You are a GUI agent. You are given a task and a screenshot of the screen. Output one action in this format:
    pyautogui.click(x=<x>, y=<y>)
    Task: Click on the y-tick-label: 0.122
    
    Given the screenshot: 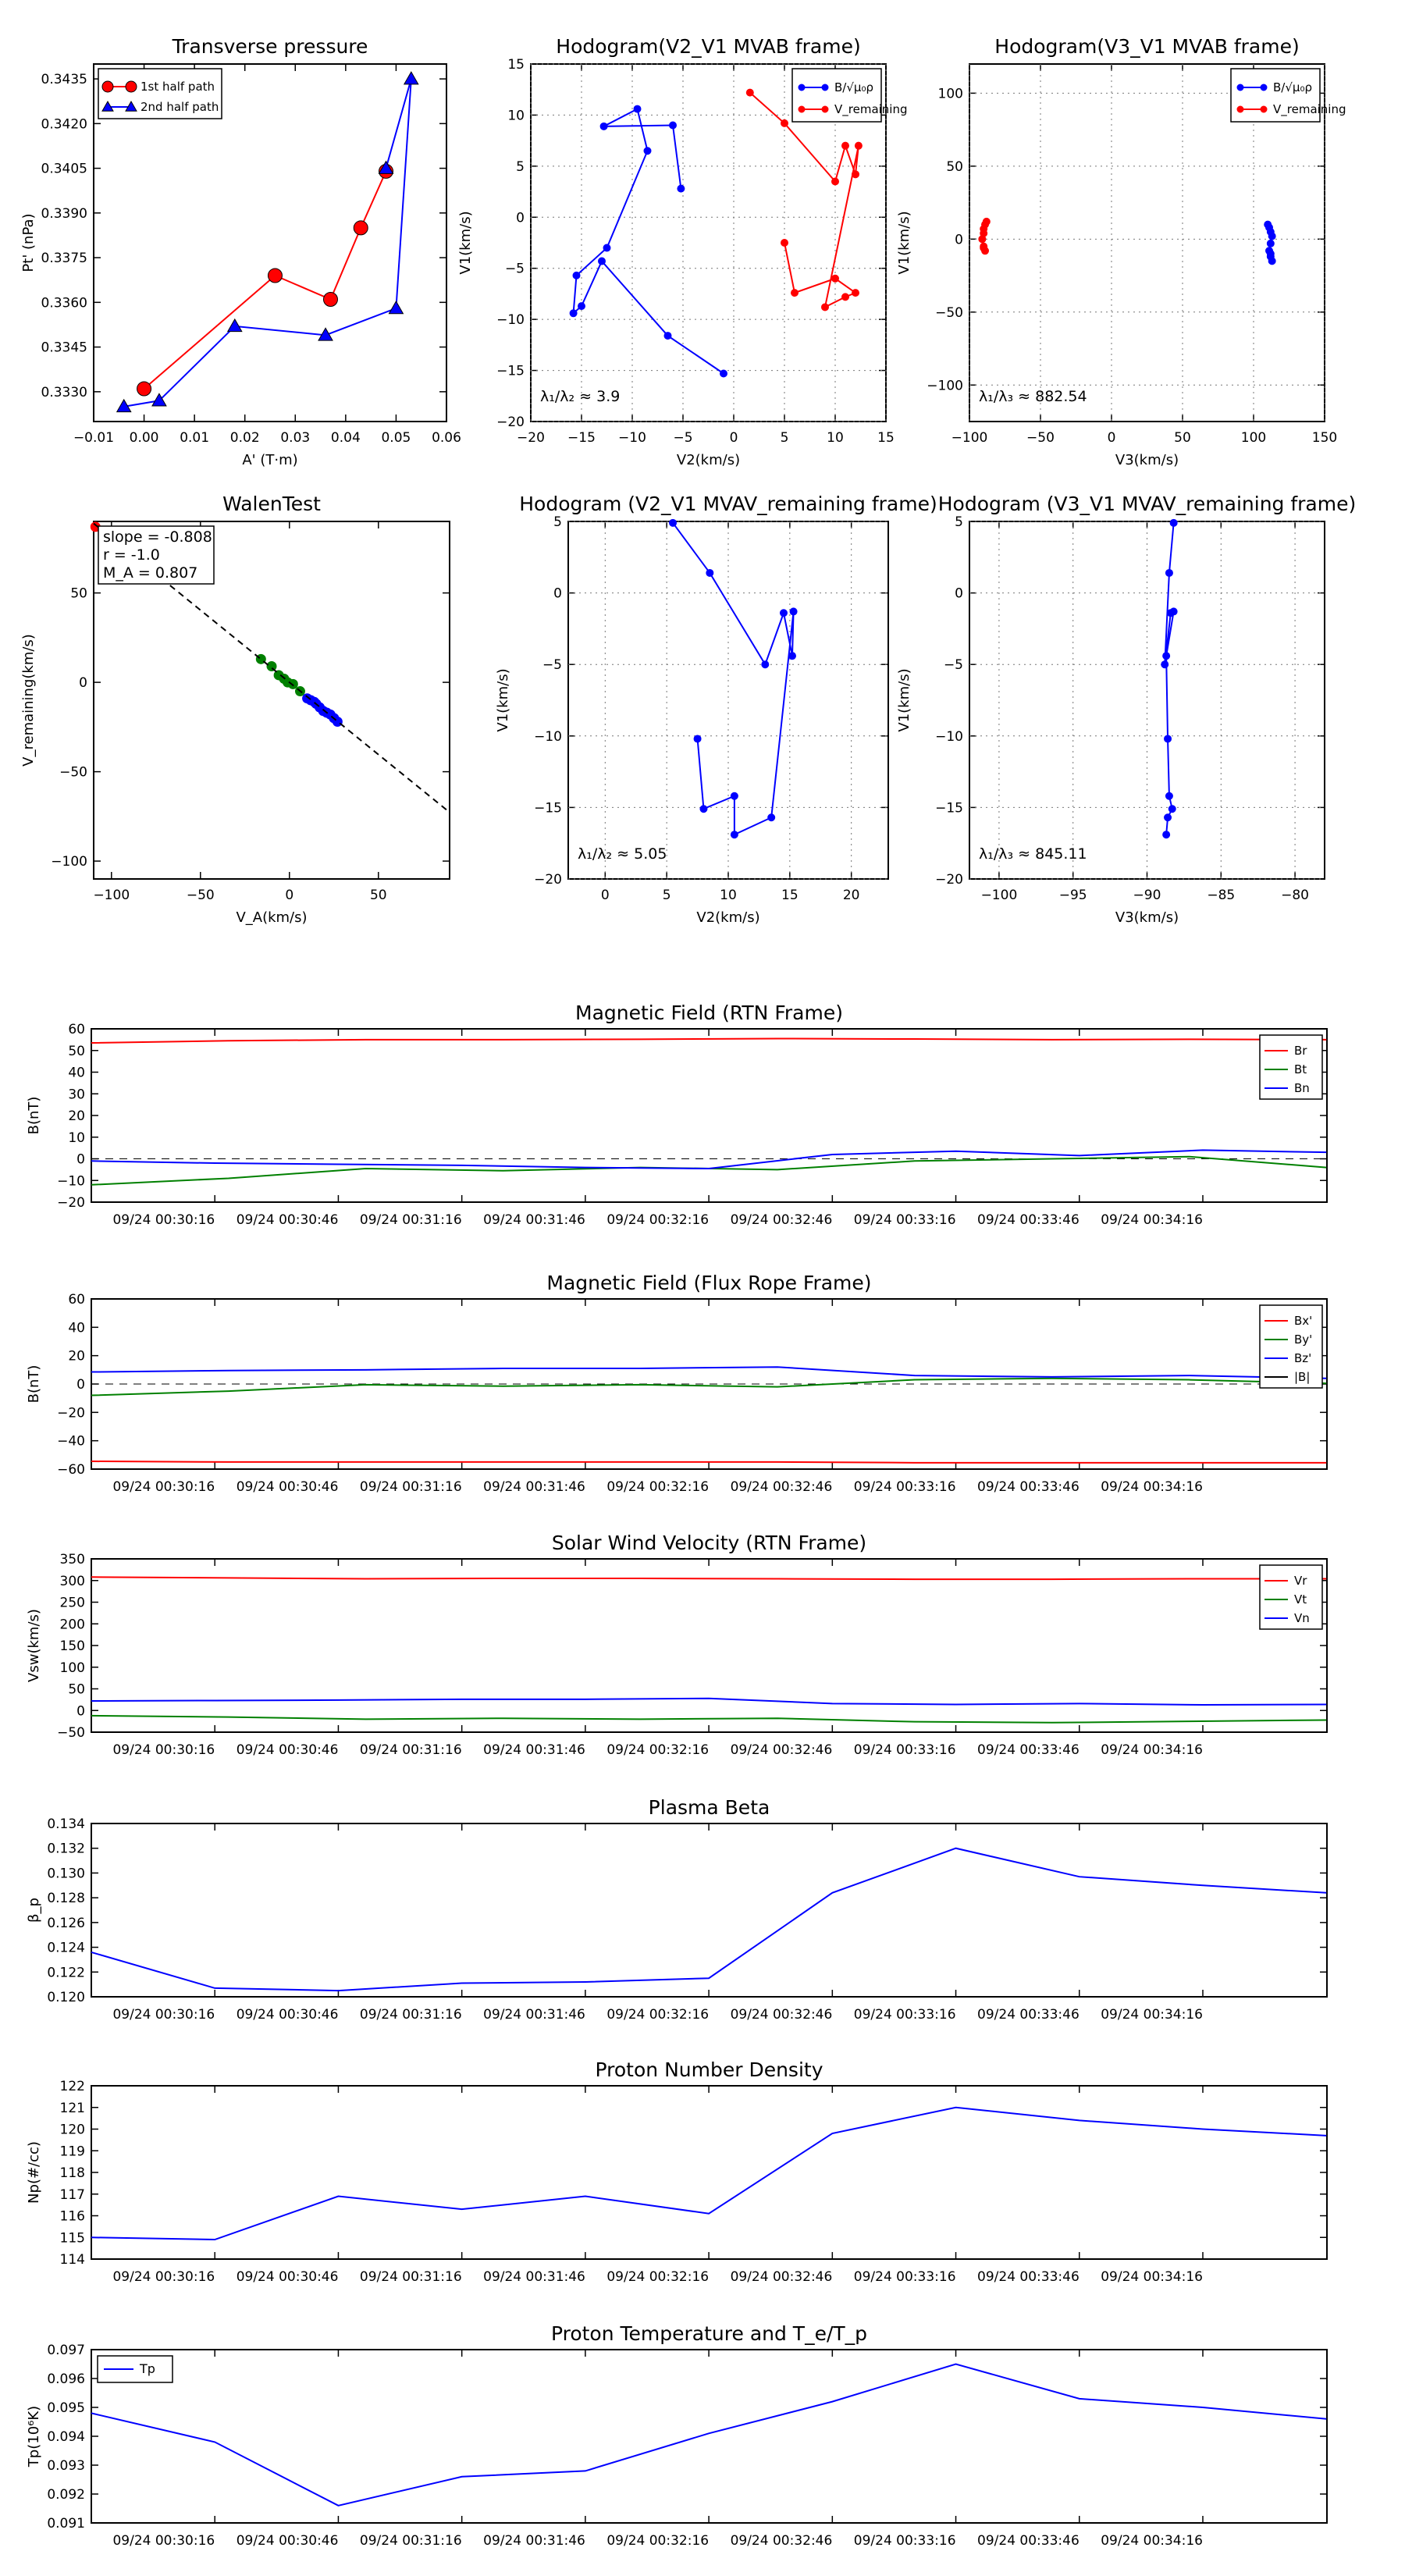 What is the action you would take?
    pyautogui.click(x=66, y=1972)
    